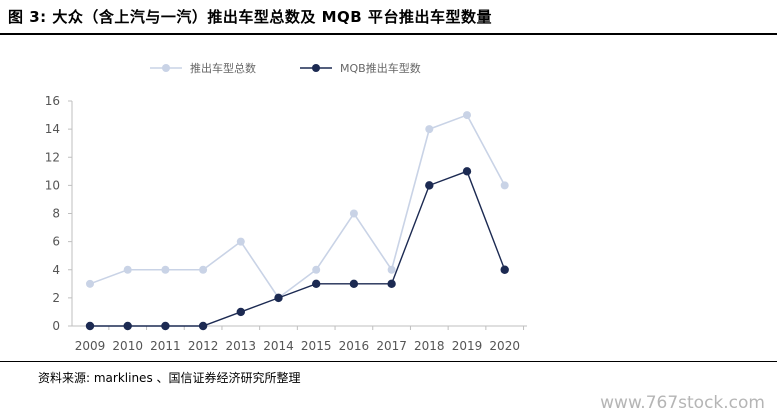  Describe the element at coordinates (52, 129) in the screenshot. I see `y-tick-label: 14` at that location.